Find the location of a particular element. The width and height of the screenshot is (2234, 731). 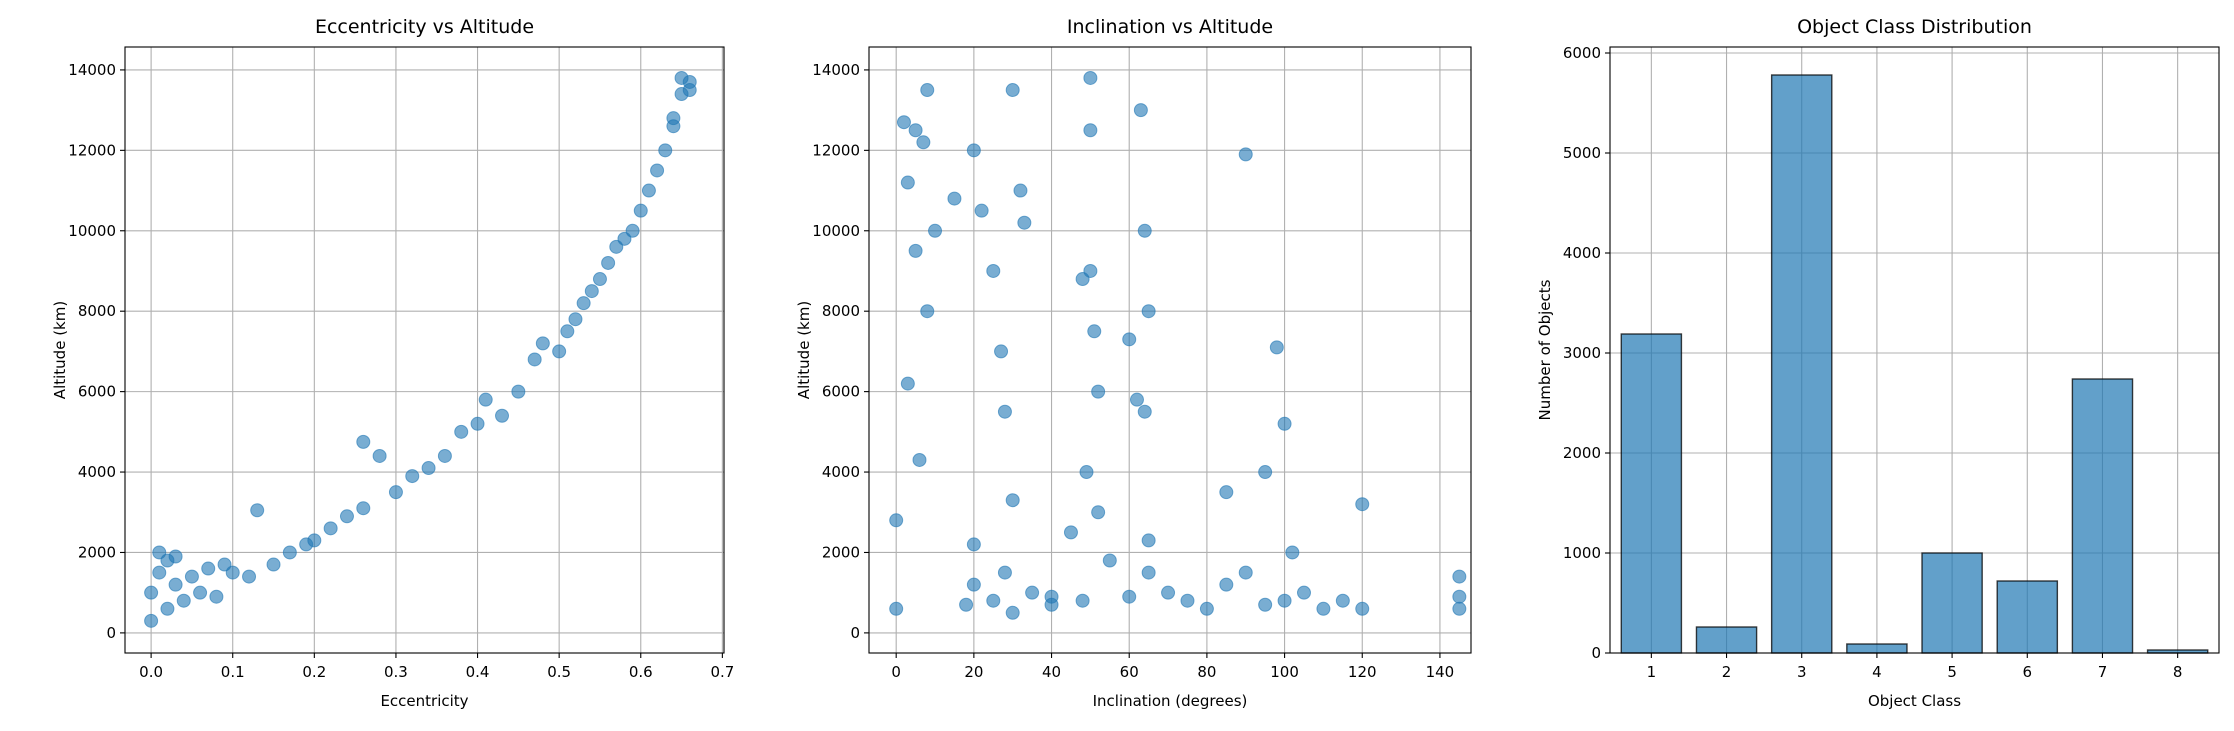

subplot-title: Inclination vs Altitude is located at coordinates (1170, 27).